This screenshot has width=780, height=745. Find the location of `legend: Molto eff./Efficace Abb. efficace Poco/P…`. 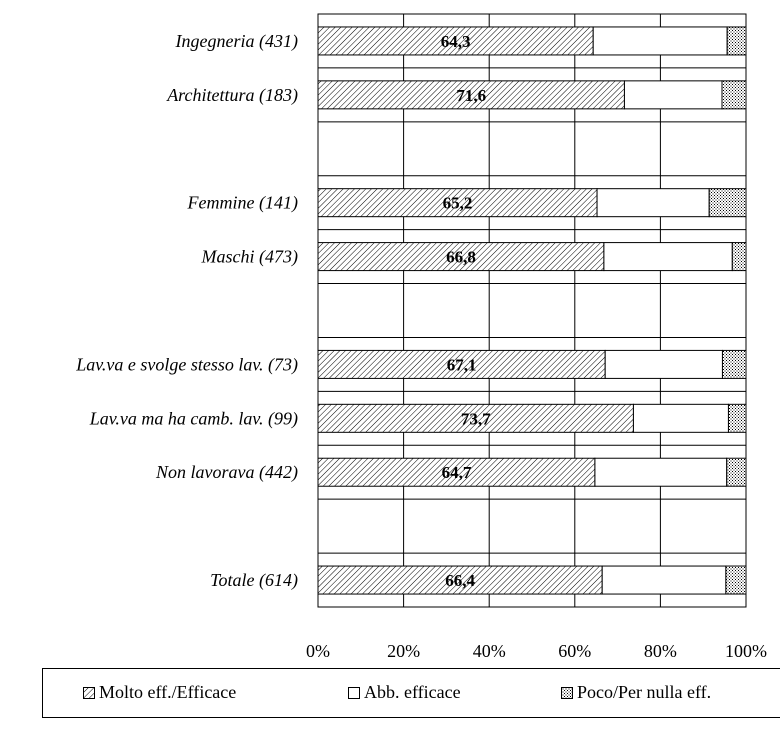

legend: Molto eff./Efficace Abb. efficace Poco/P… is located at coordinates (411, 693).